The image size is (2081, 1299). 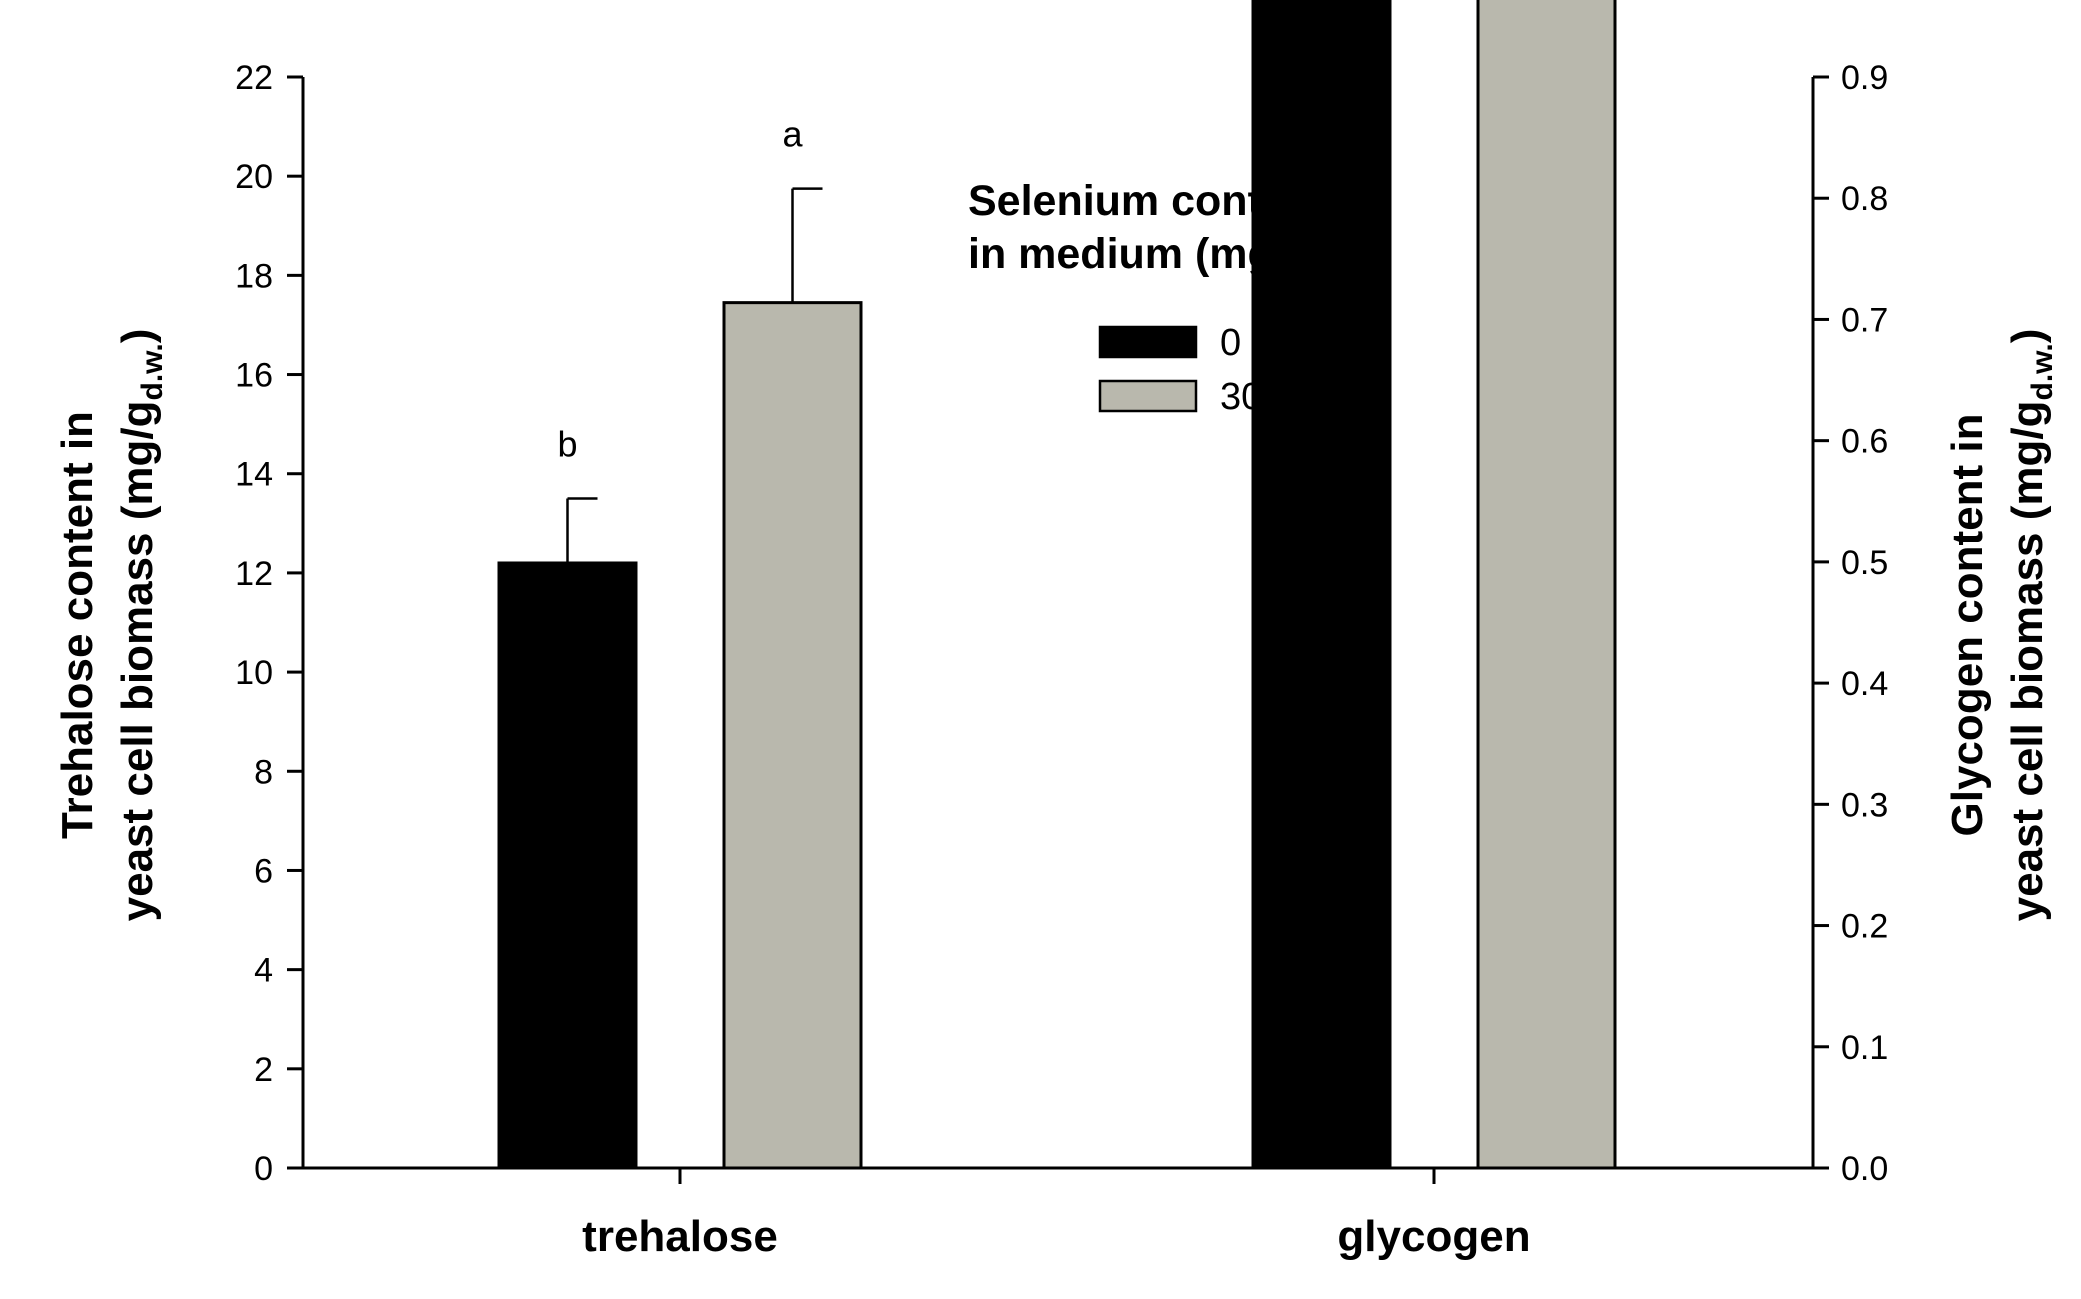 What do you see at coordinates (137, 336) in the screenshot?
I see `left-axis-title-end: )` at bounding box center [137, 336].